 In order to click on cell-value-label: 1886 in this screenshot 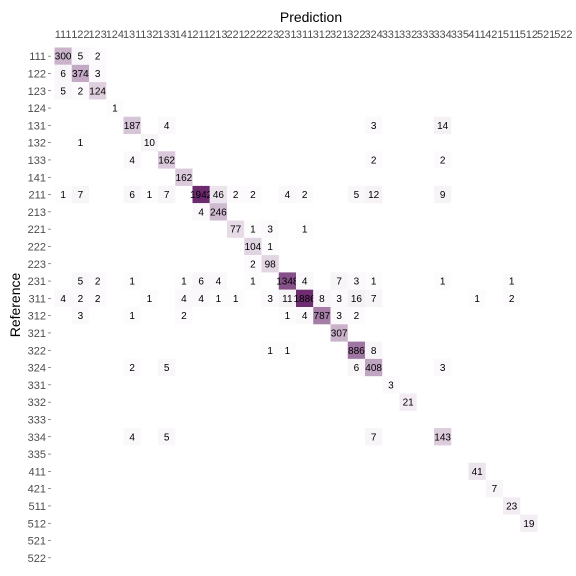, I will do `click(305, 299)`.